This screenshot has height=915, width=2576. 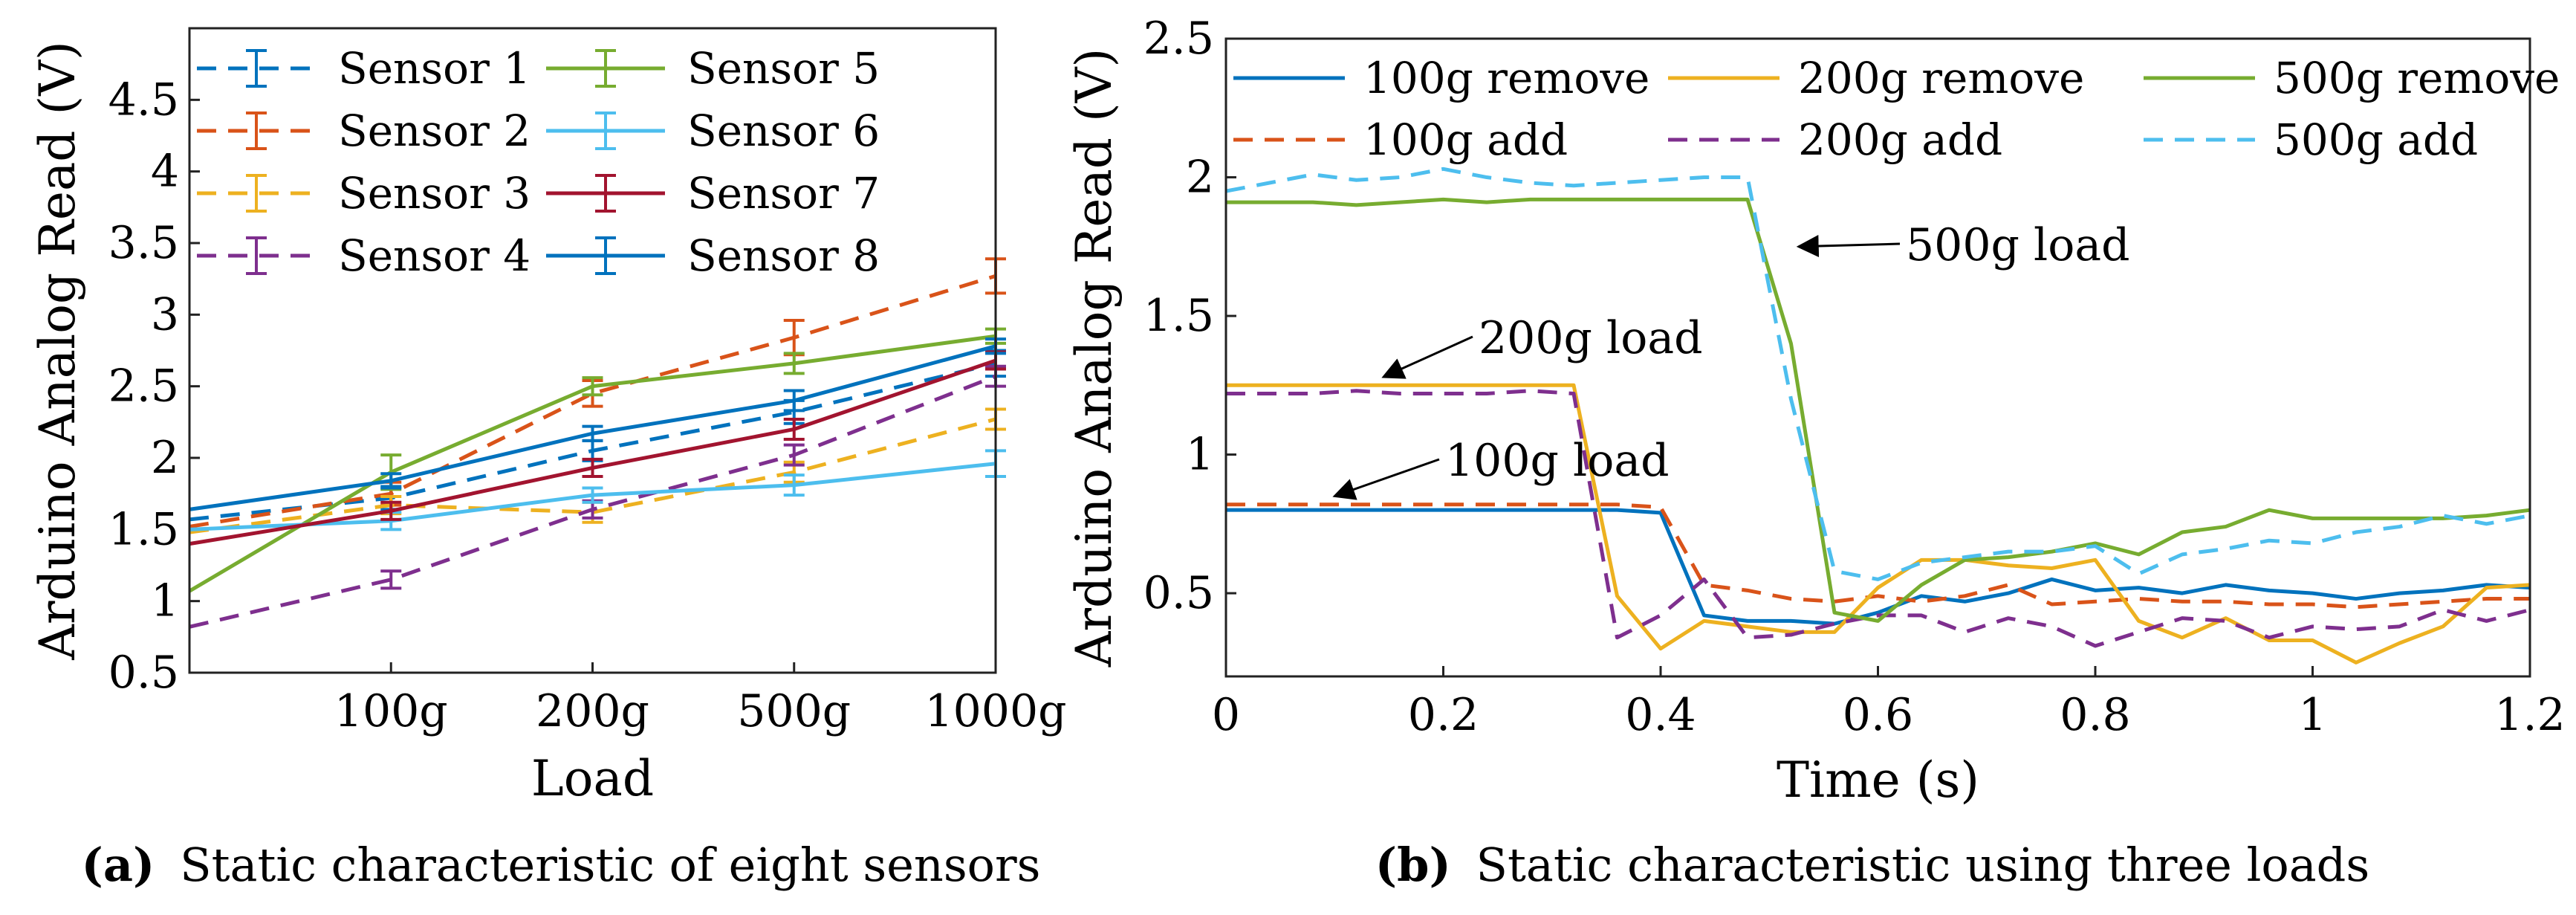 What do you see at coordinates (1413, 865) in the screenshot?
I see `panel-b-caption-label: (b)` at bounding box center [1413, 865].